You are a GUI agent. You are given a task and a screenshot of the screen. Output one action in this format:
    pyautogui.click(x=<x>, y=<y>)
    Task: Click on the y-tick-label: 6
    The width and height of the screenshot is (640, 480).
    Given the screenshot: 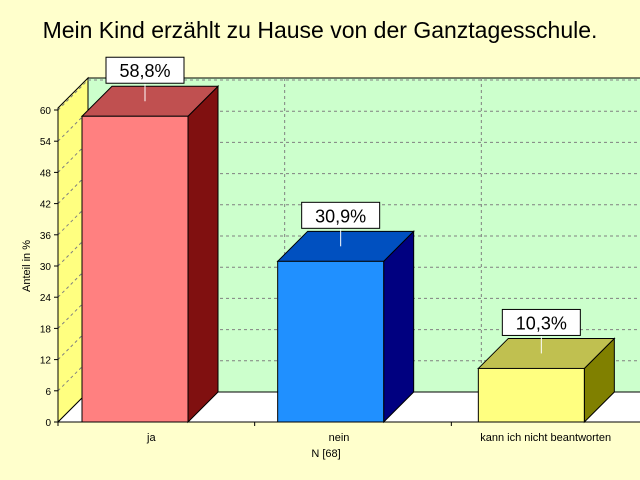 What is the action you would take?
    pyautogui.click(x=48, y=392)
    